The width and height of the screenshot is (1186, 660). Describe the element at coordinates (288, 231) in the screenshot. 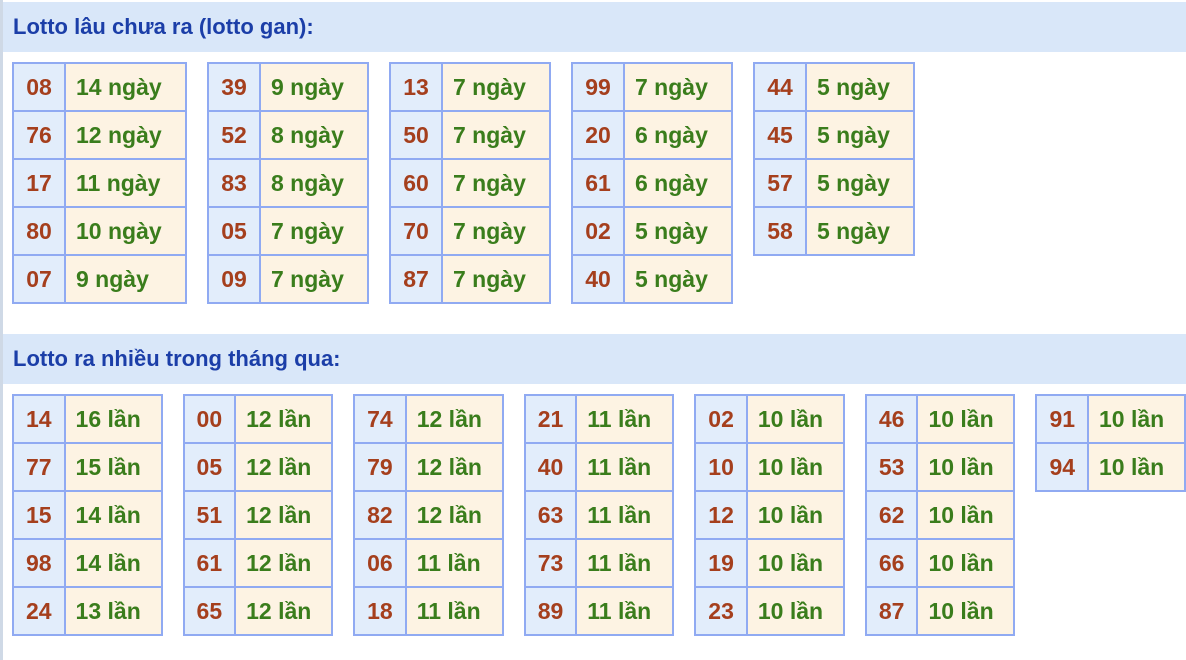

I see `table-row: 05 7 ngày` at that location.